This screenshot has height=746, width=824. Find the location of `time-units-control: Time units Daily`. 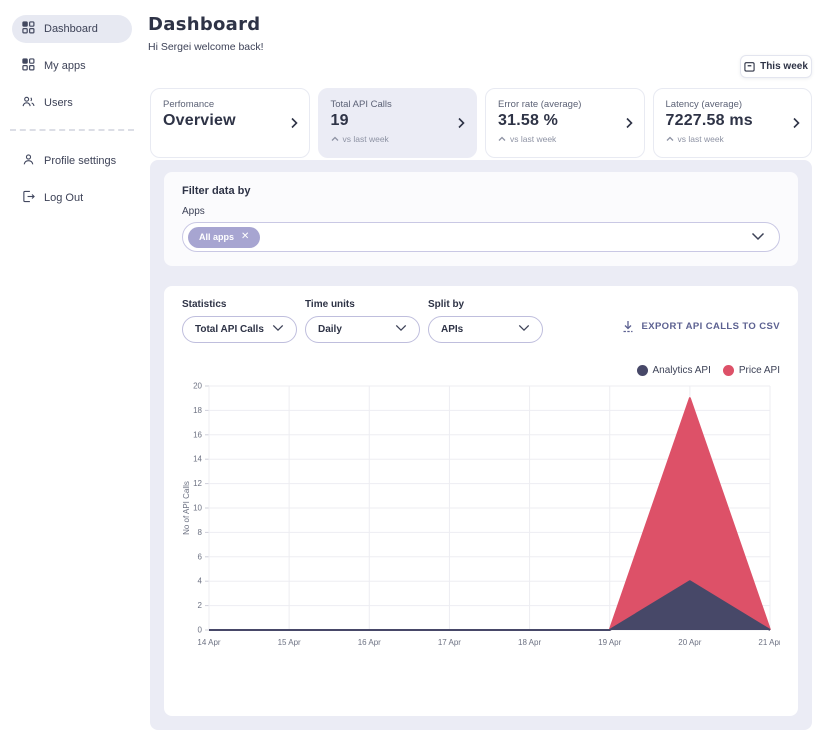

time-units-control: Time units Daily is located at coordinates (362, 321).